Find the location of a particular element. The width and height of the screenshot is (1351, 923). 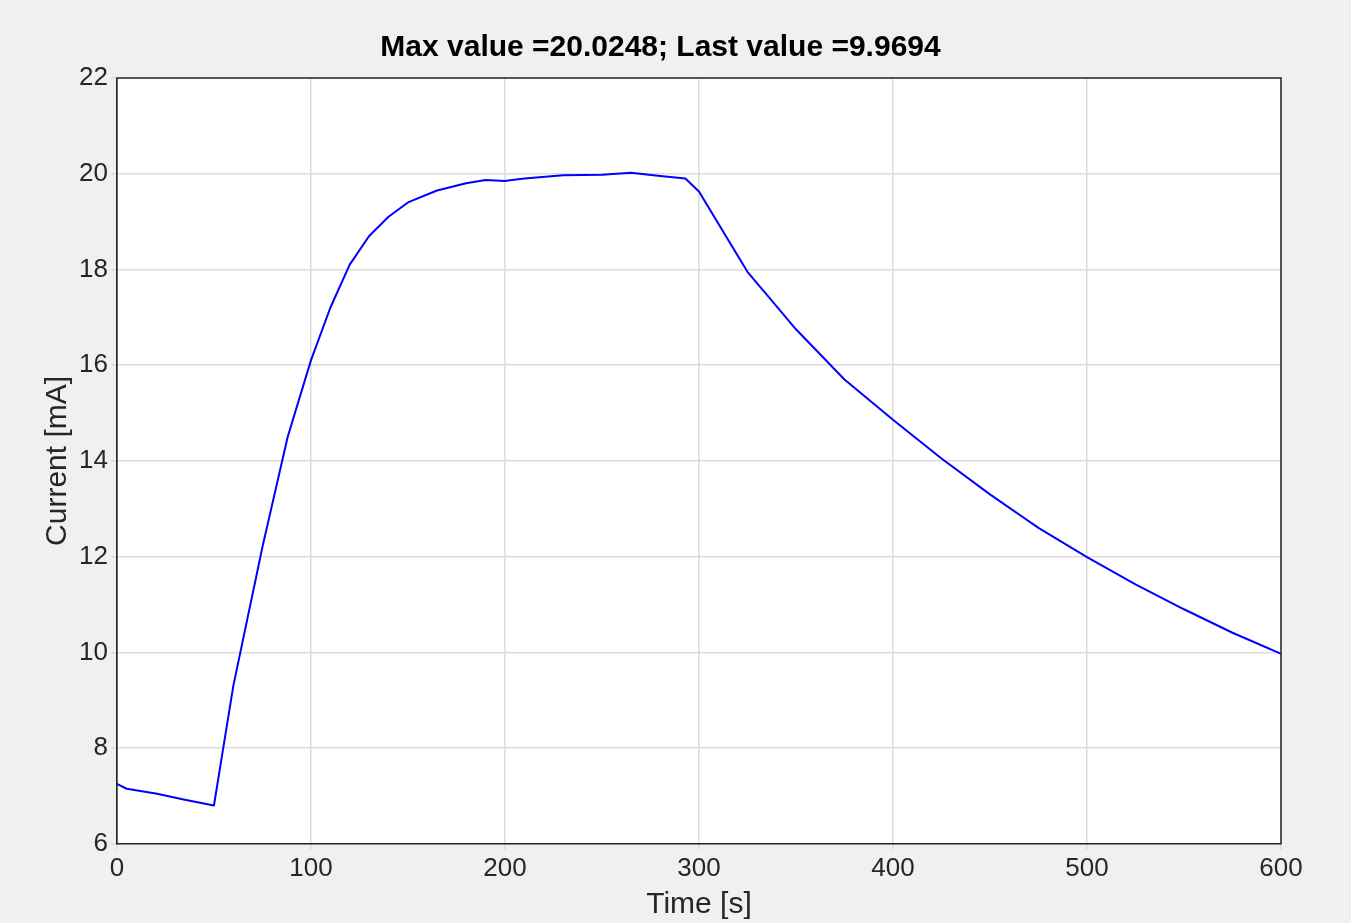

x-tick-label: 0 is located at coordinates (117, 866).